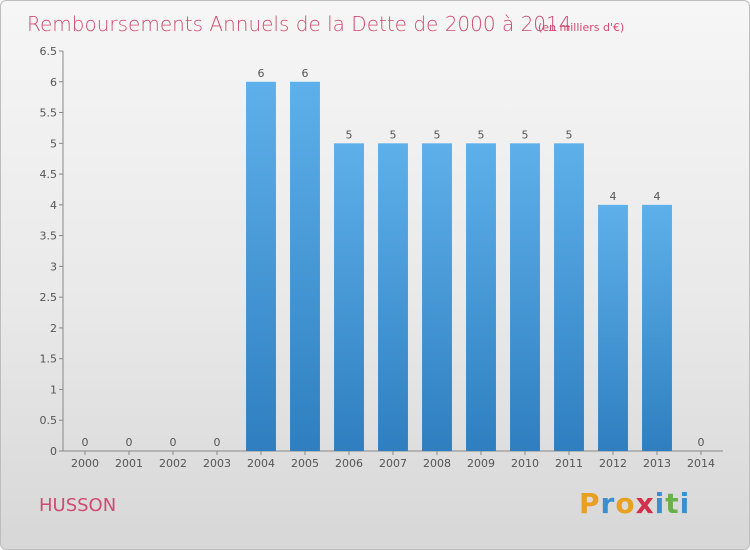 This screenshot has width=750, height=550. I want to click on x-tick-label: 2012, so click(613, 463).